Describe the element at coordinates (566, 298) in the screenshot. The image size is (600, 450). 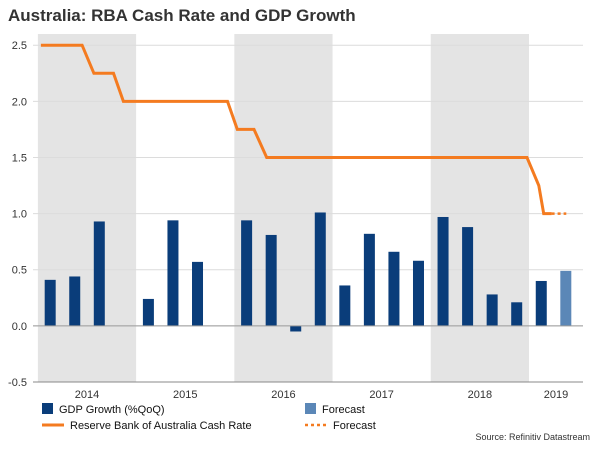
I see `bar-2019Q2` at that location.